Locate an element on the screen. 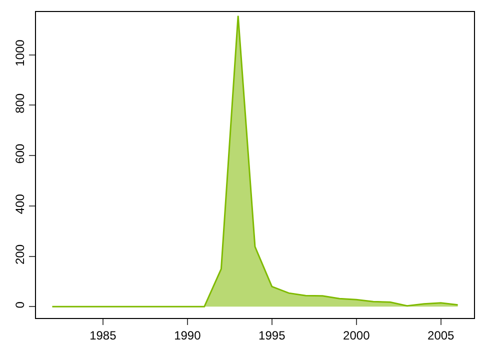  y-tick-label: 600 is located at coordinates (20, 153).